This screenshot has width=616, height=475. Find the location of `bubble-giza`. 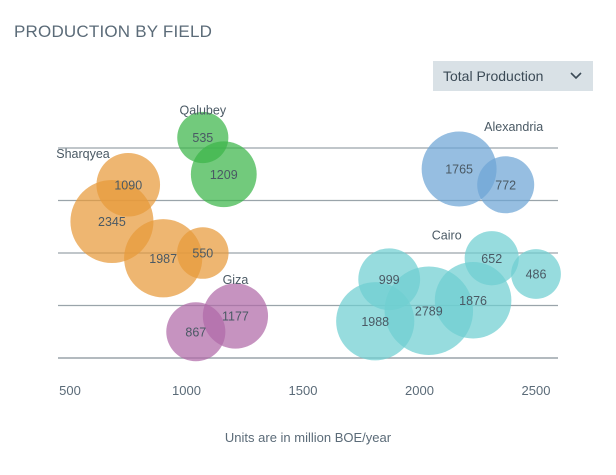

bubble-giza is located at coordinates (196, 332).